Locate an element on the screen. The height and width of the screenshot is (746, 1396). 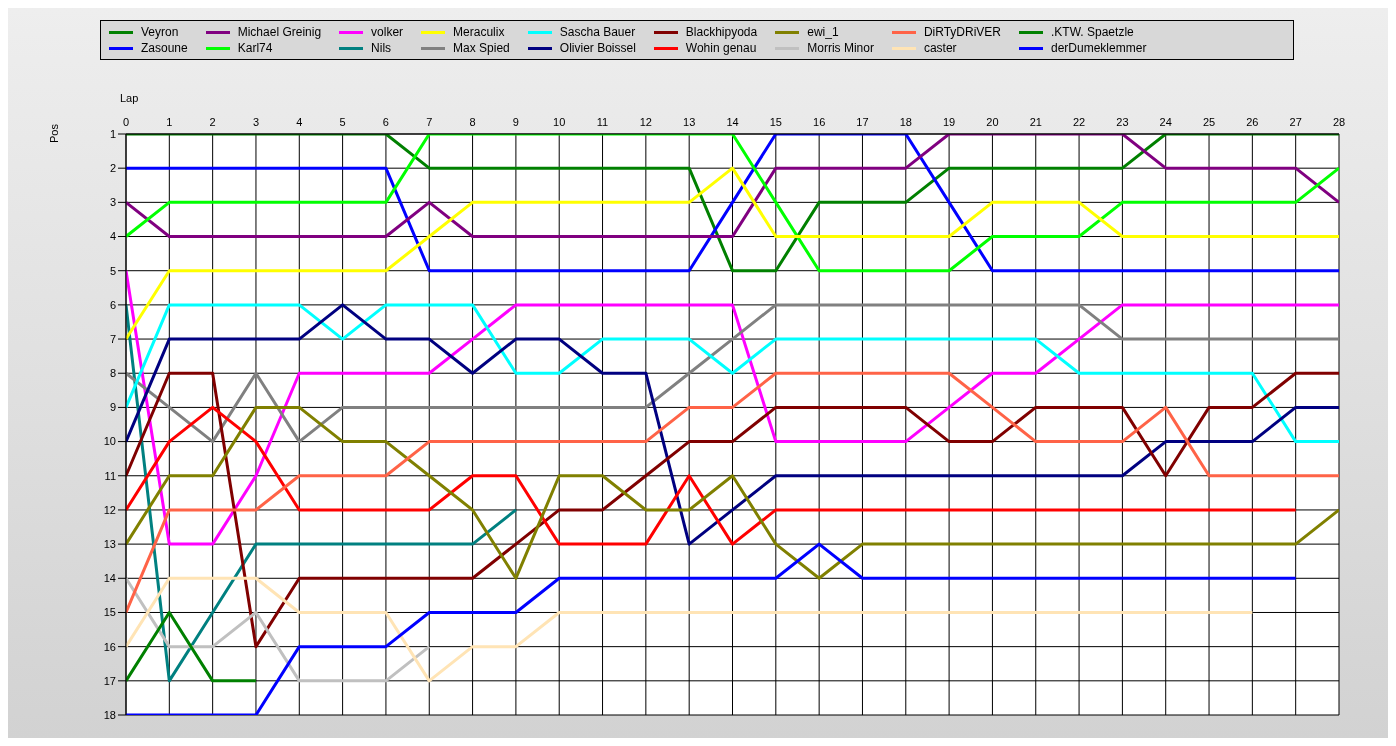
y-tick-label: 2 is located at coordinates (112, 168).